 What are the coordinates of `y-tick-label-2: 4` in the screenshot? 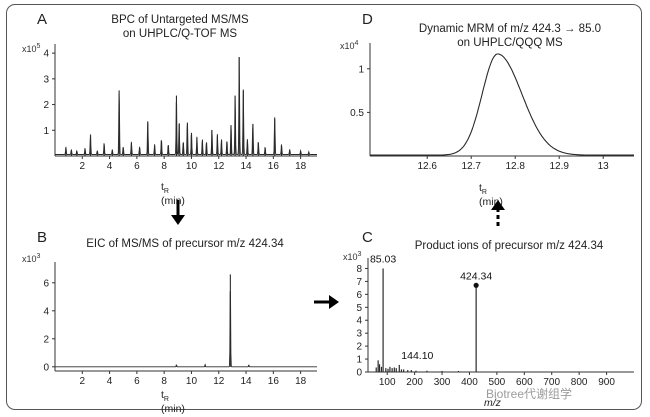 It's located at (46, 311).